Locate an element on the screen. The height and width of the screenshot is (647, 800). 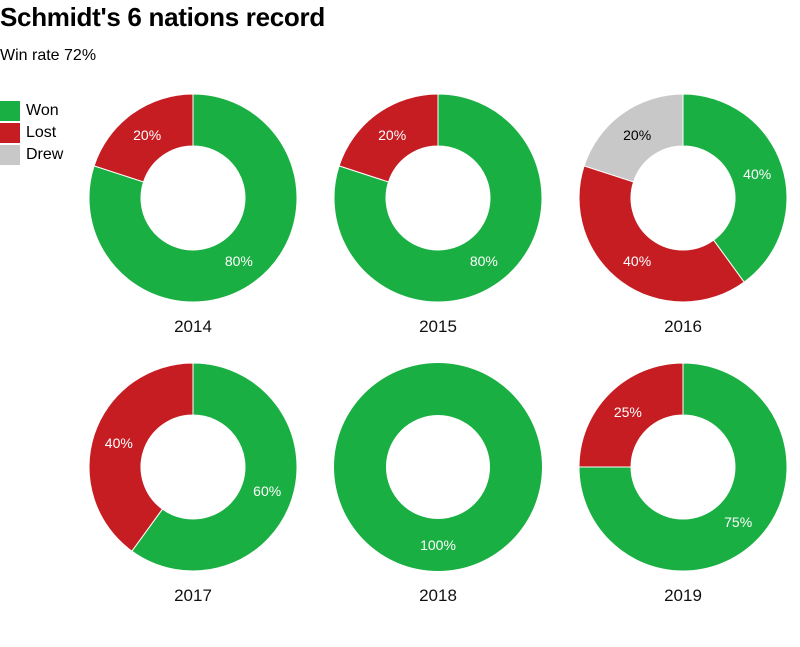
donut-2017: 60% 40% 2017 is located at coordinates (193, 483).